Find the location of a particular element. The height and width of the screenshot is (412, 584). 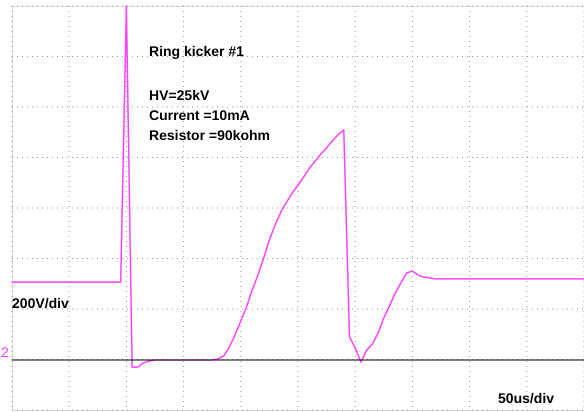

annotation: Current =10mA is located at coordinates (199, 115).